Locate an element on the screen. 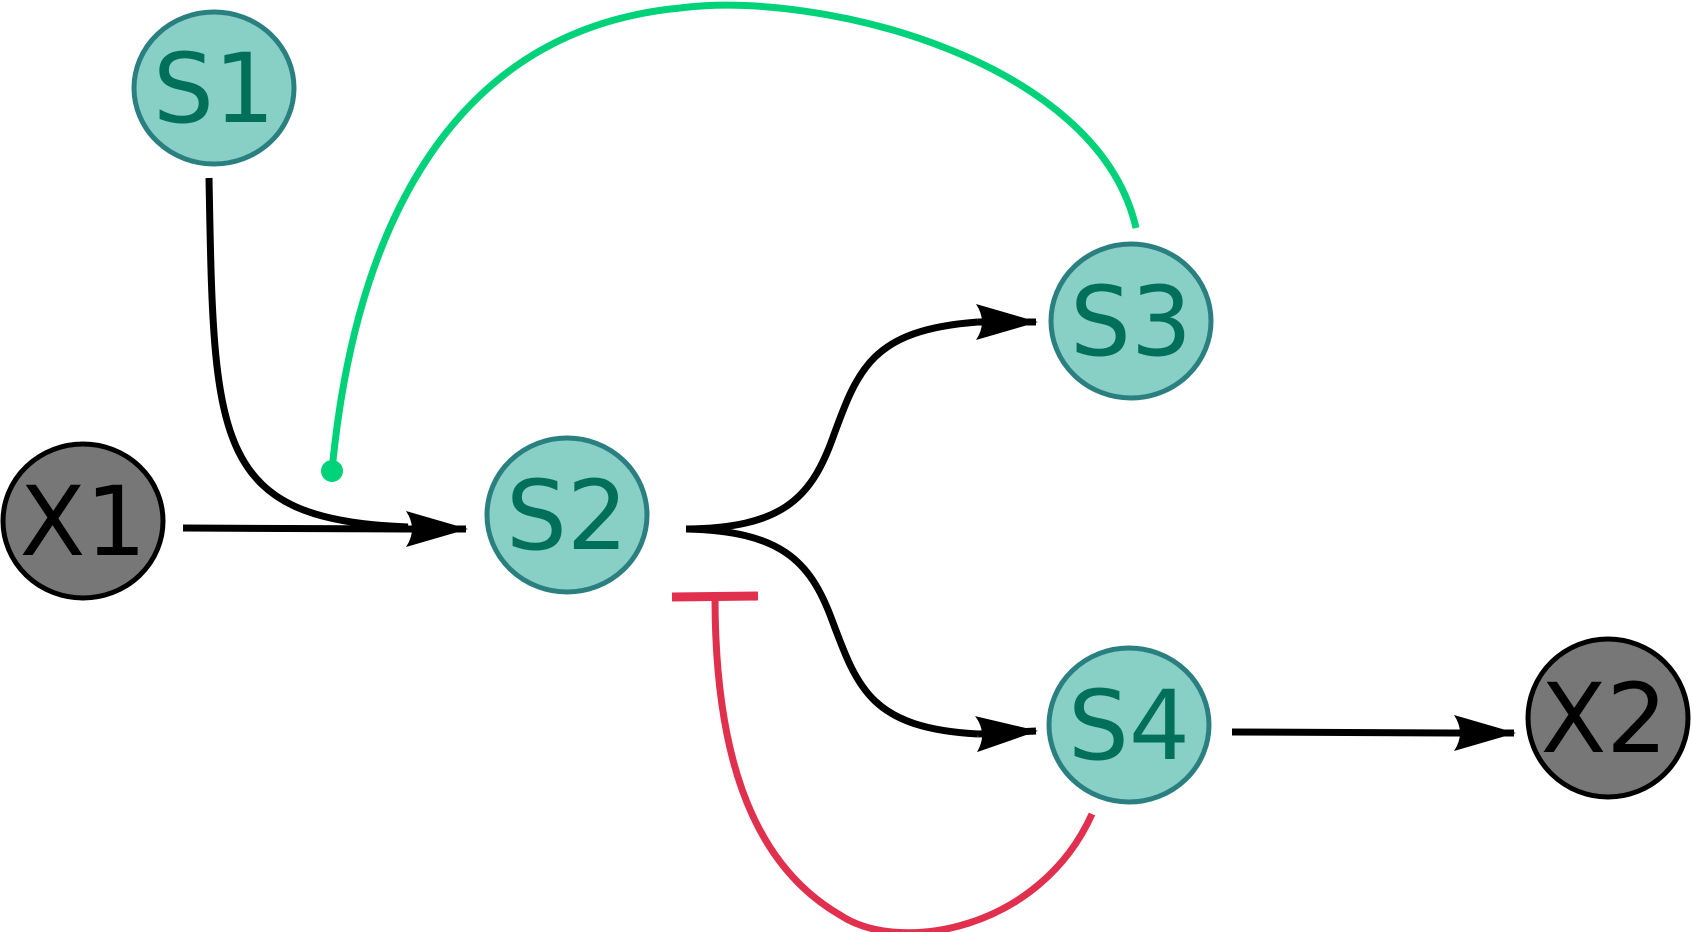 This screenshot has width=1692, height=932. node-s4: S4 is located at coordinates (1129, 725).